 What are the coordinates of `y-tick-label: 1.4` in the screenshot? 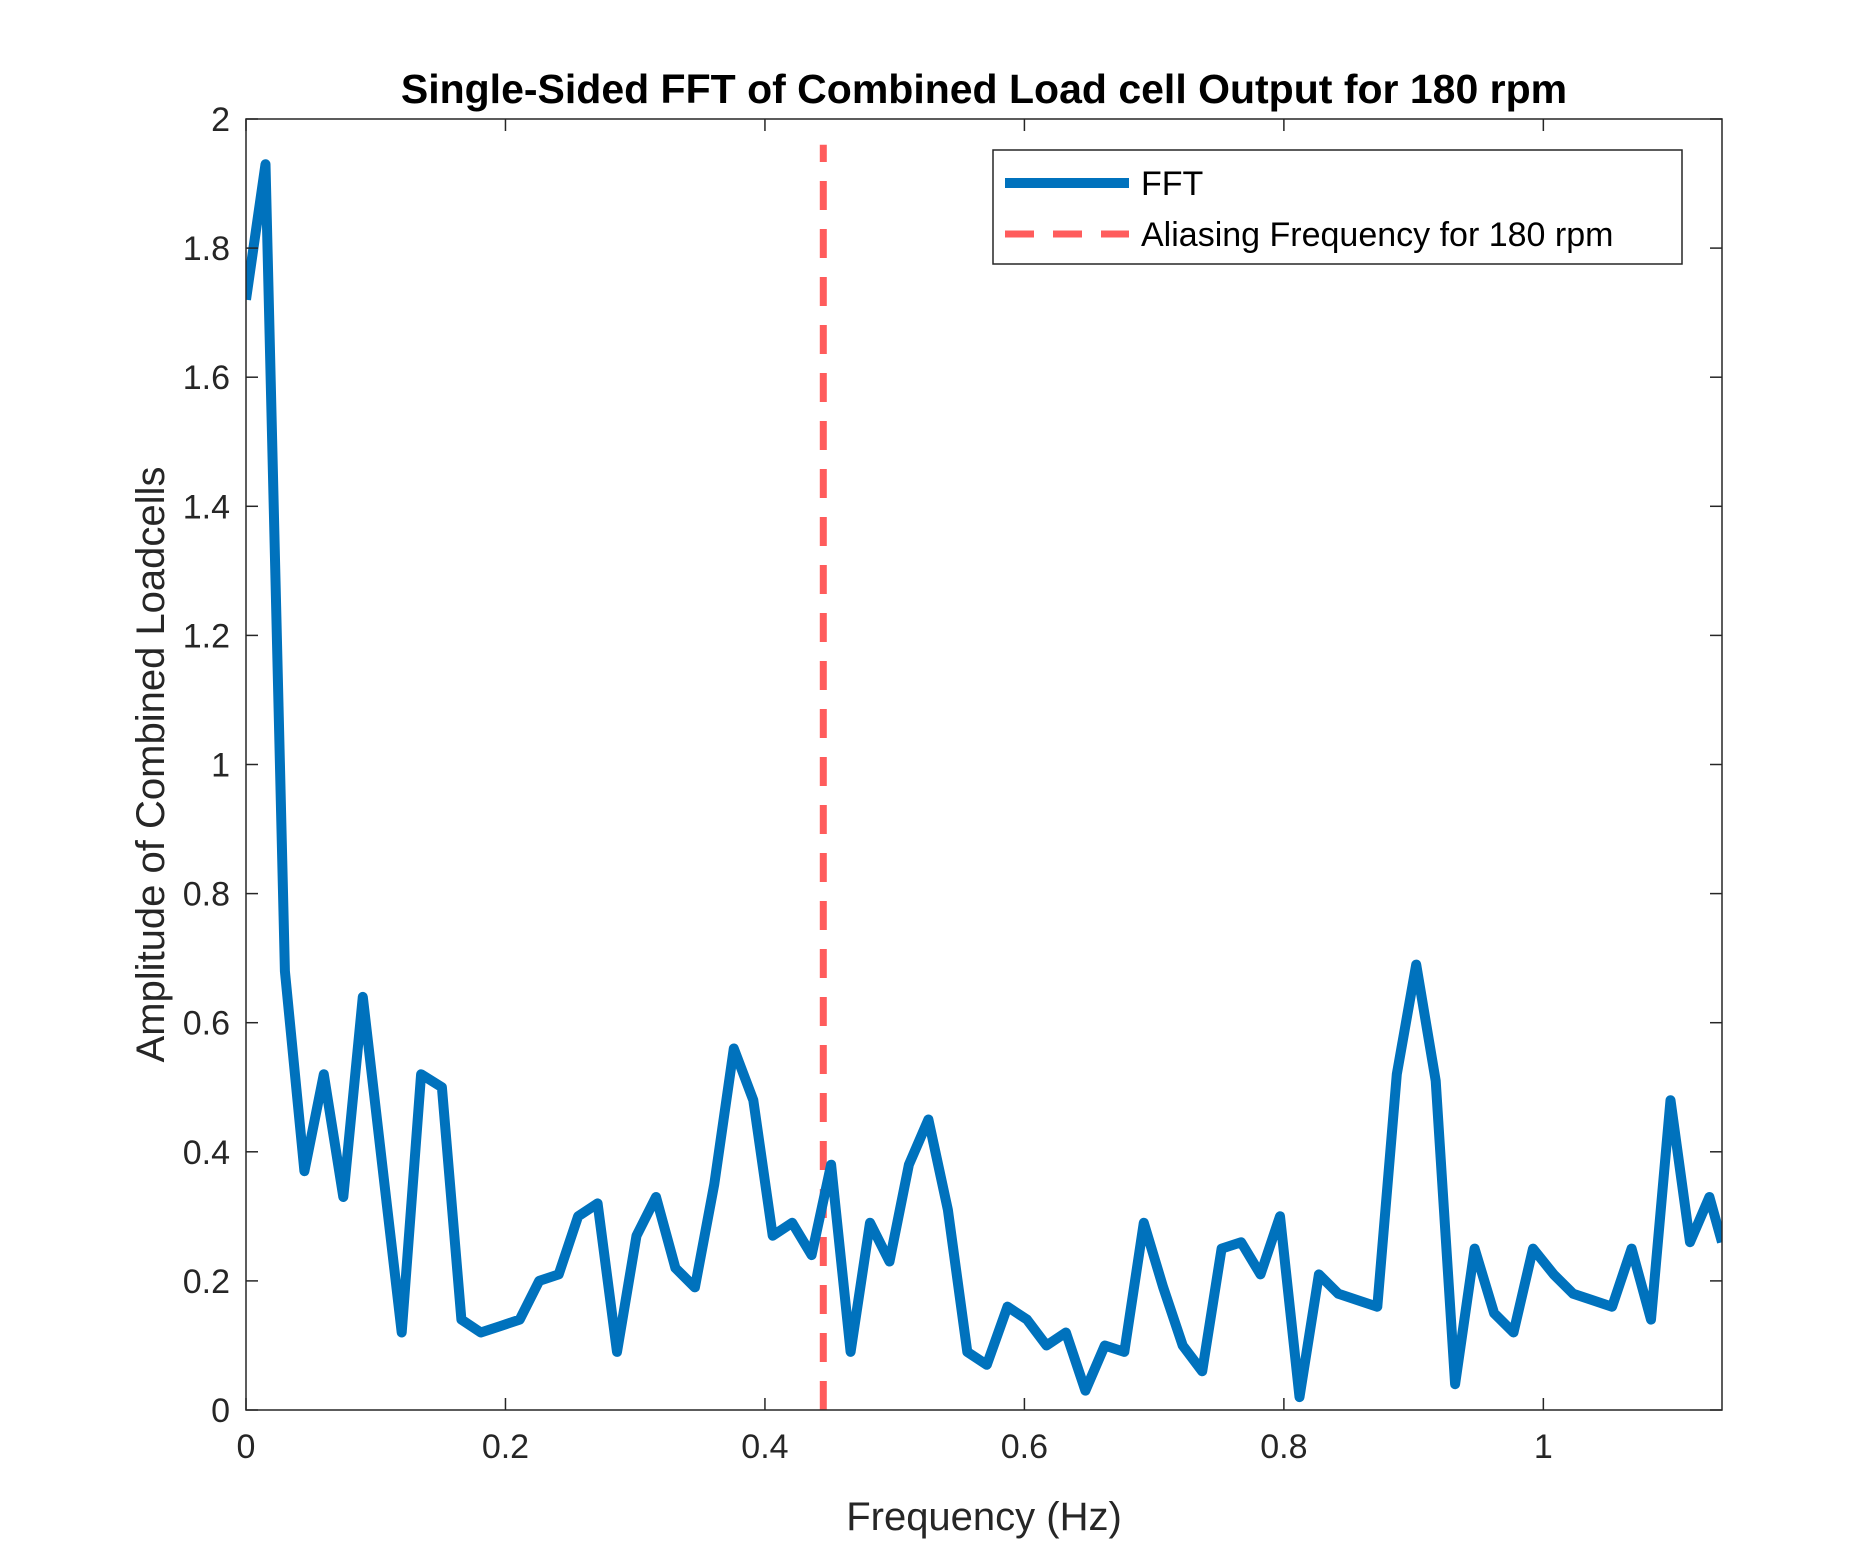 It's located at (206, 507).